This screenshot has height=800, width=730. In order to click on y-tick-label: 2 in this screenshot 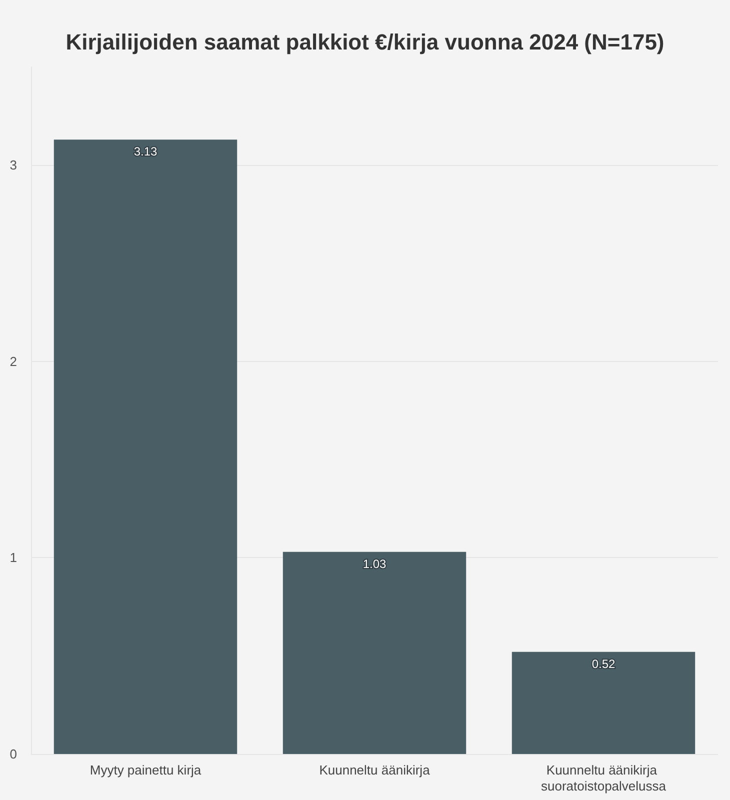, I will do `click(13, 361)`.